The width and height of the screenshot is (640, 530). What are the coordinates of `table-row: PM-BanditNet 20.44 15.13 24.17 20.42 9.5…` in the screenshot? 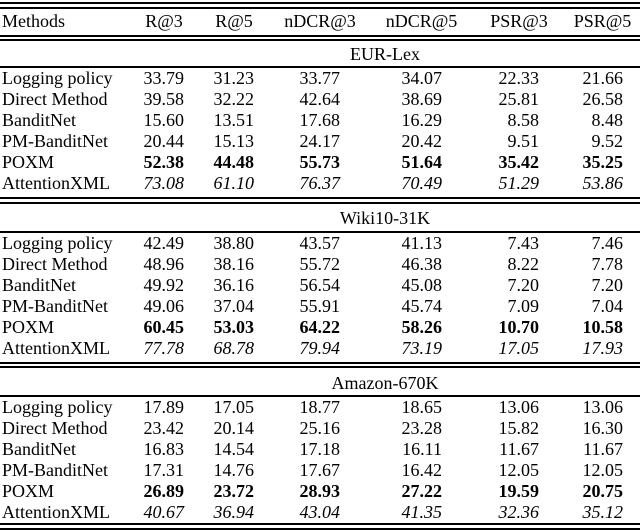 It's located at (320, 141).